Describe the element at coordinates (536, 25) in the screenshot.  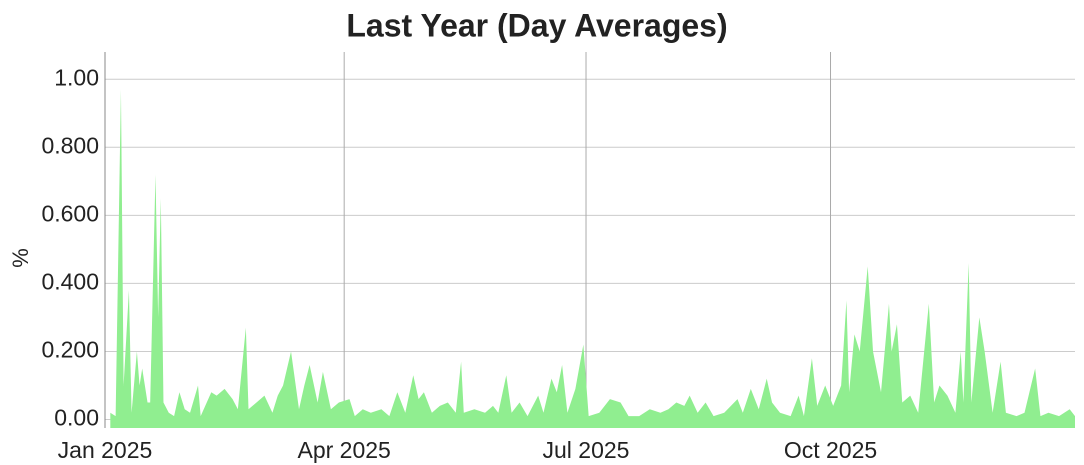
I see `chart-title: Last Year (Day Averages)` at that location.